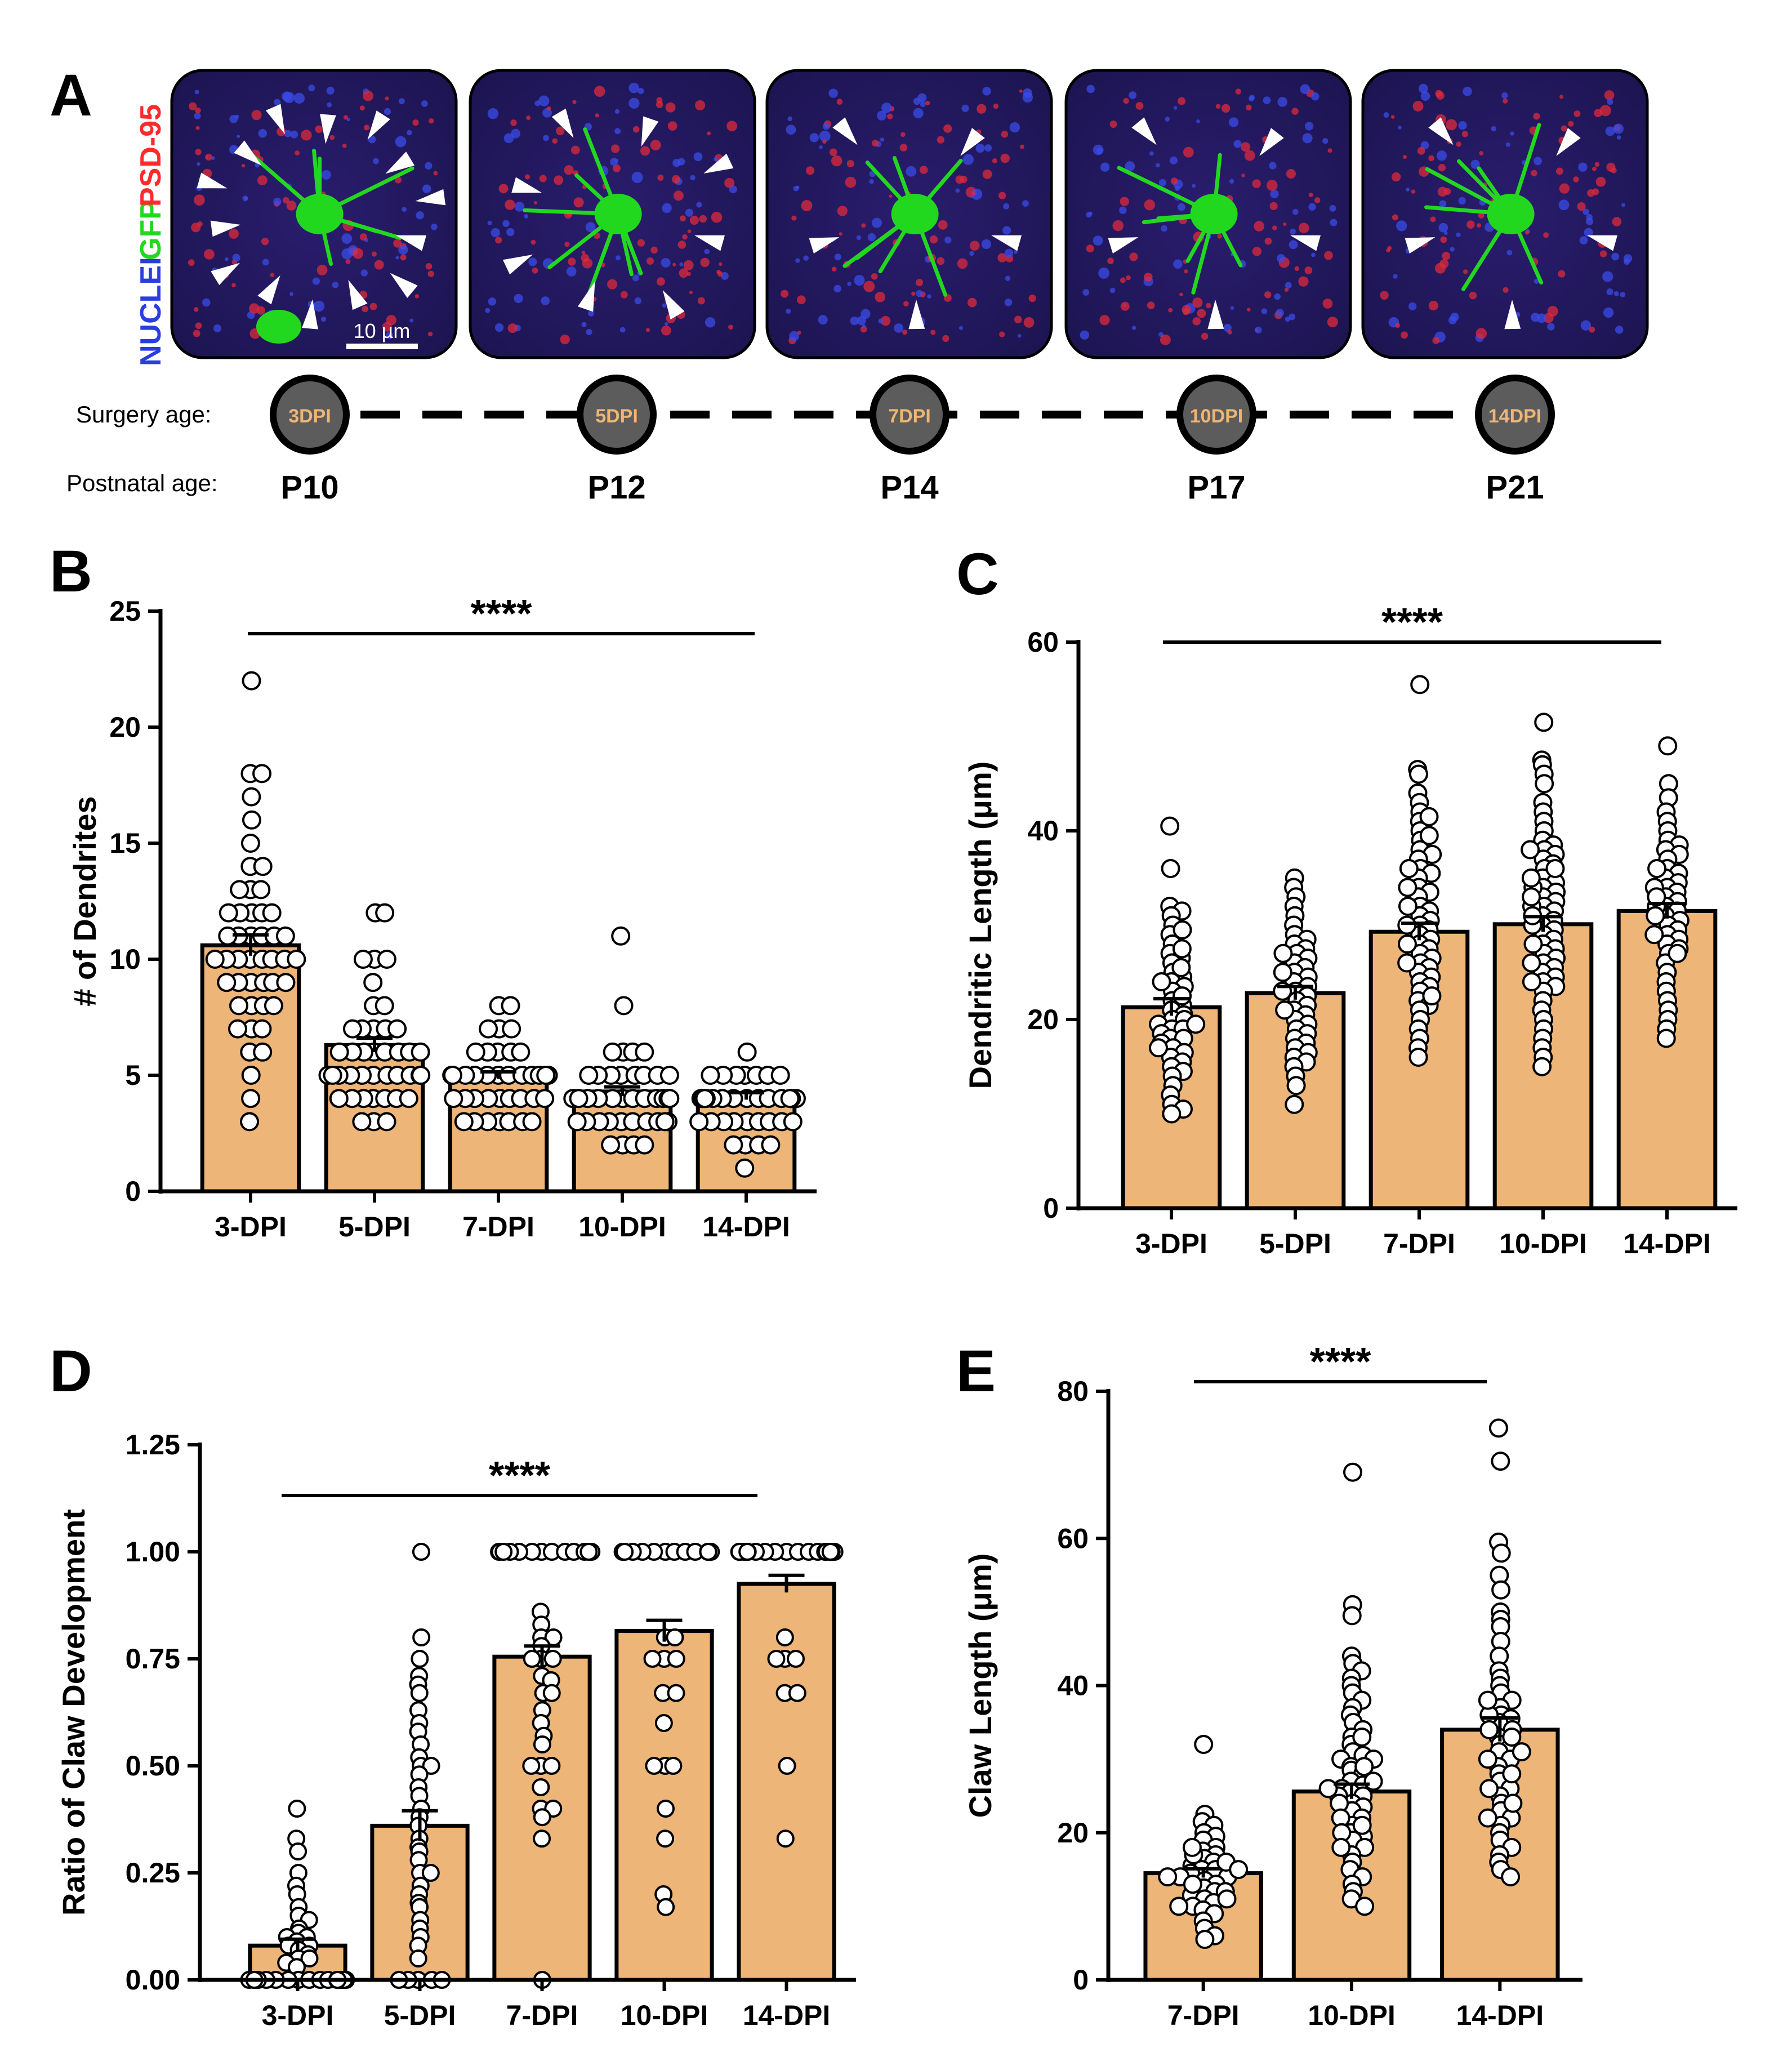 The width and height of the screenshot is (1792, 2070). What do you see at coordinates (153, 1445) in the screenshot?
I see `y-tick-label: 1.25` at bounding box center [153, 1445].